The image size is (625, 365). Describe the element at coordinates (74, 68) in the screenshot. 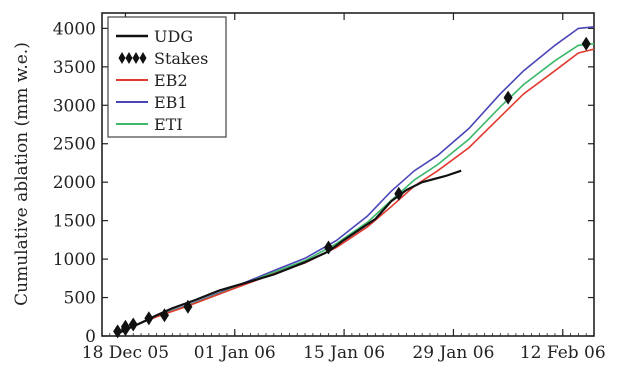

I see `y-tick-label: 3500` at that location.